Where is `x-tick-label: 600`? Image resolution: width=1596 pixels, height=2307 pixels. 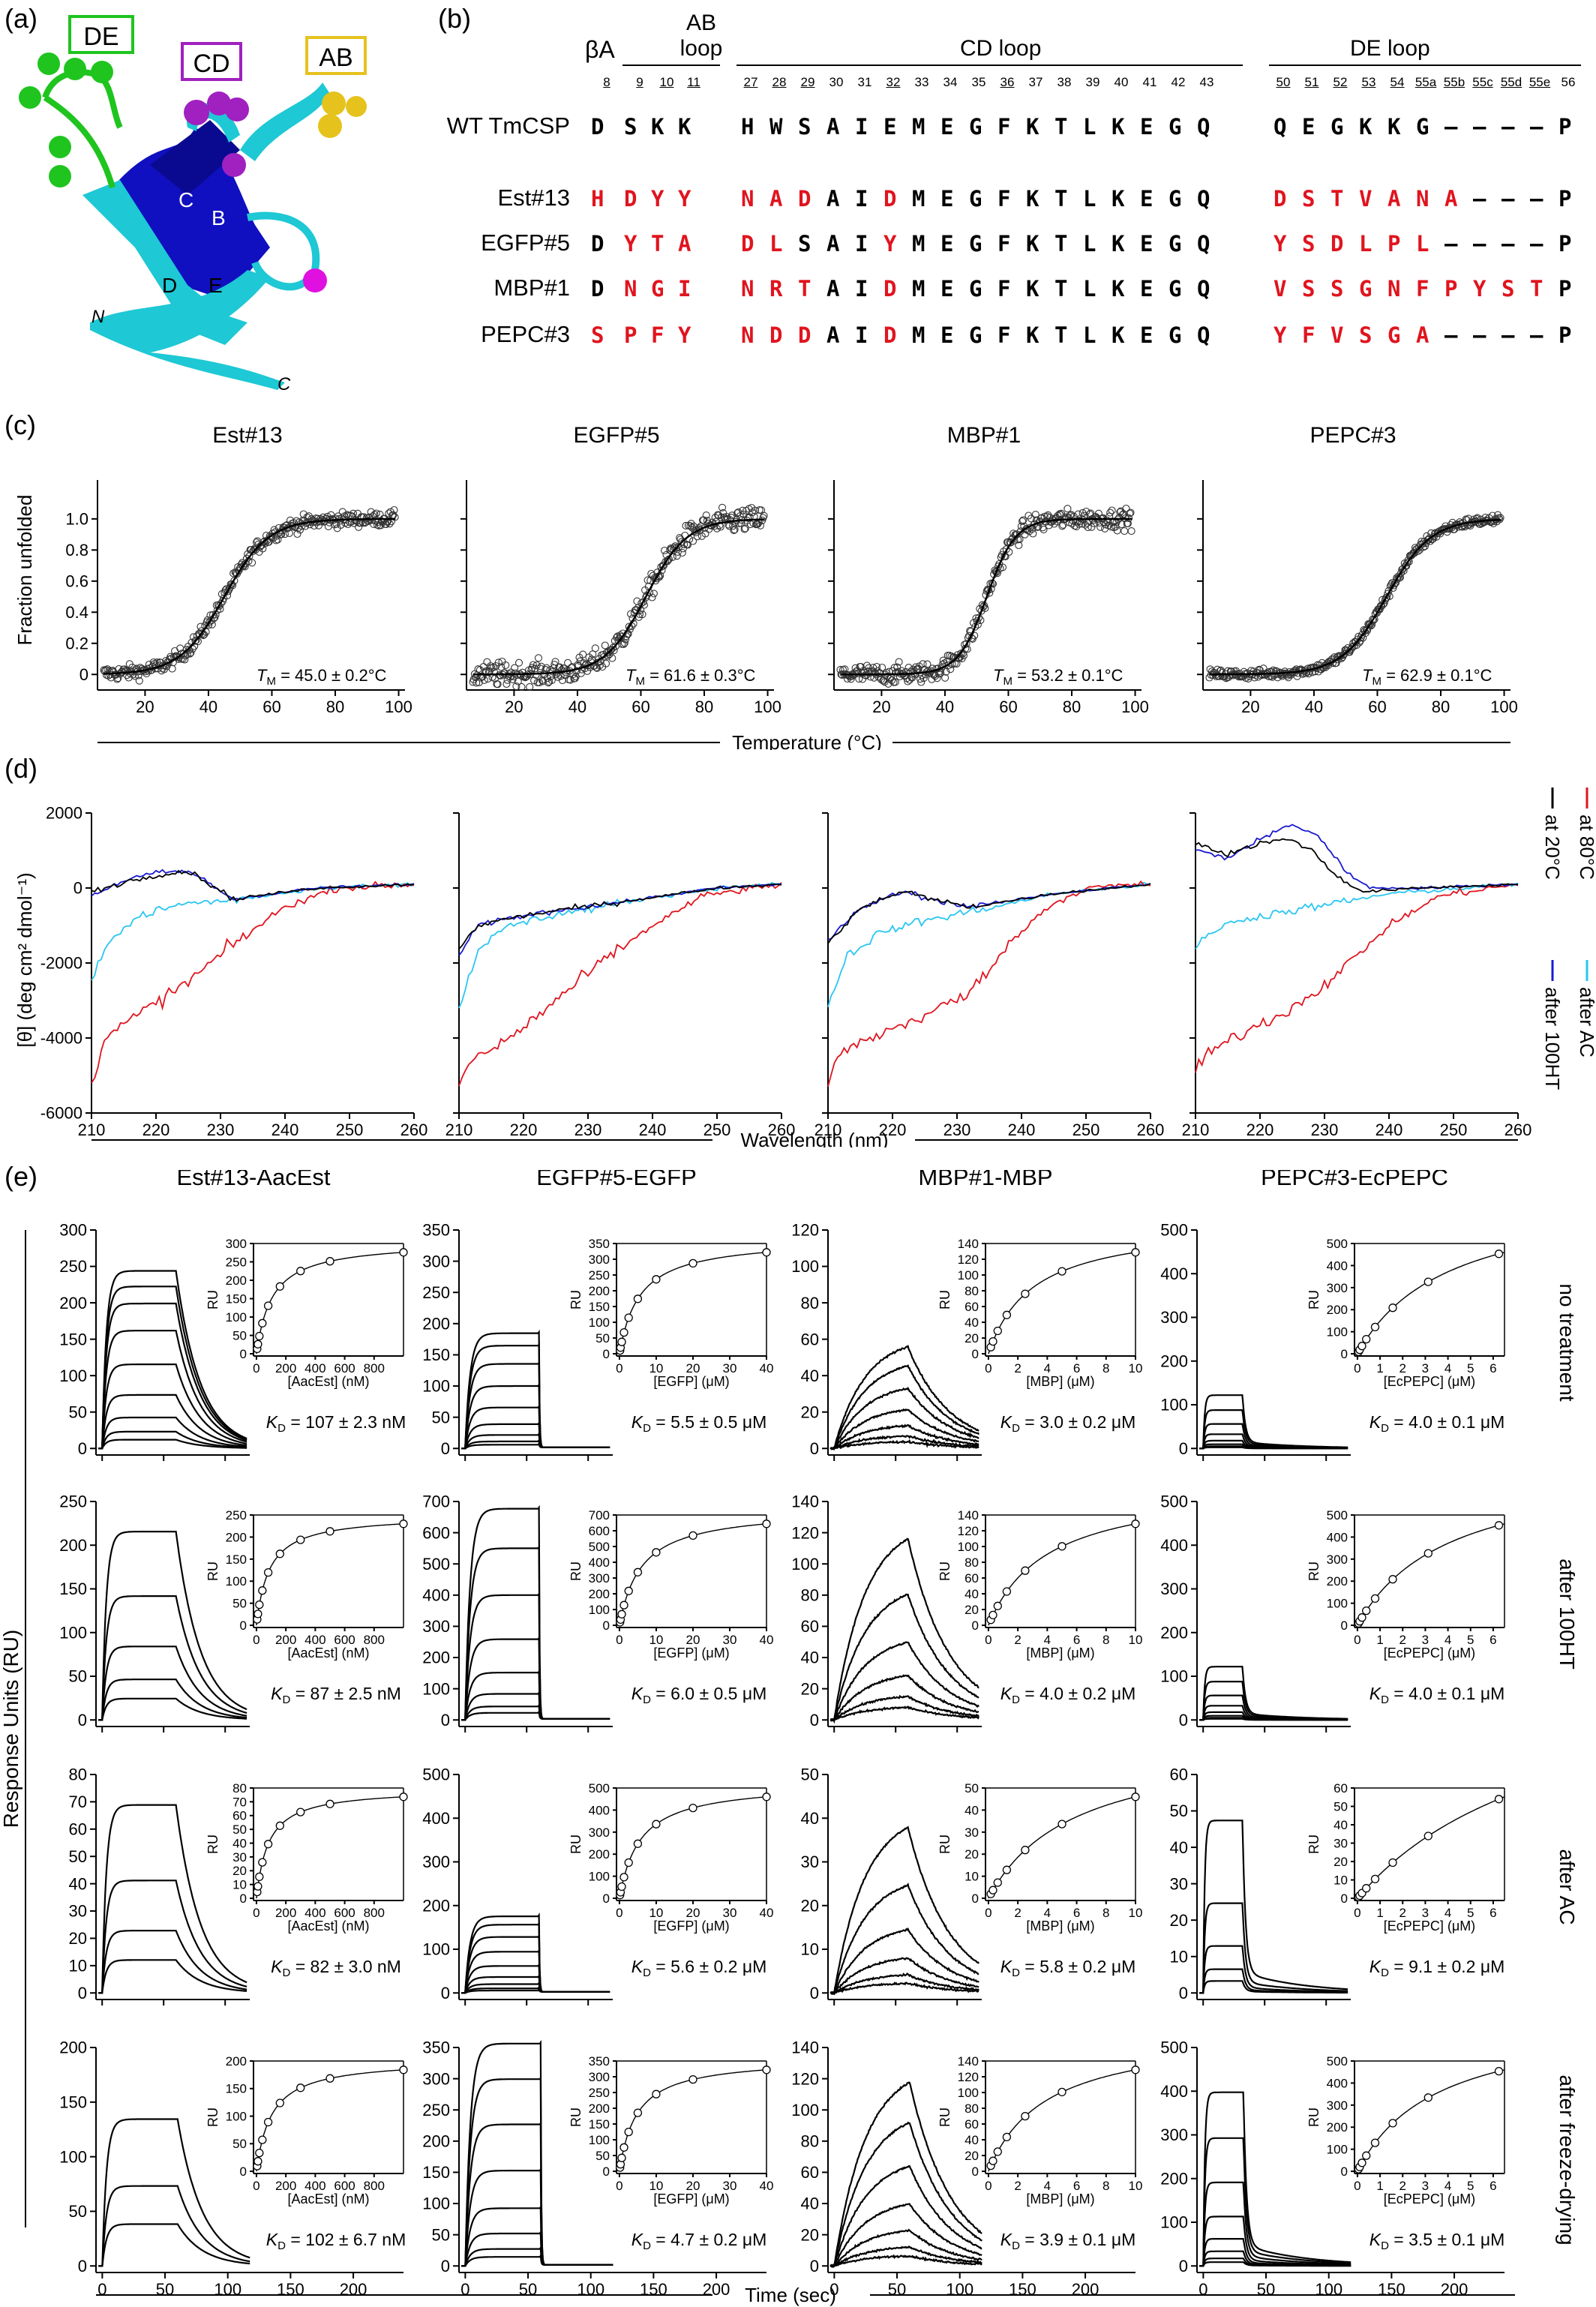
x-tick-label: 600 is located at coordinates (344, 2186).